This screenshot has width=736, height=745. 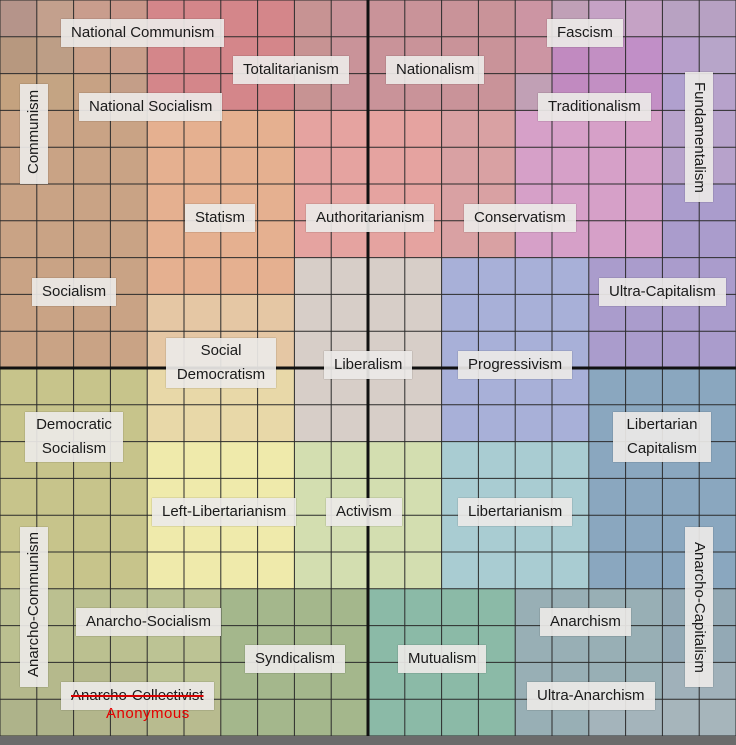 What do you see at coordinates (74, 292) in the screenshot?
I see `label-socialism: Socialism` at bounding box center [74, 292].